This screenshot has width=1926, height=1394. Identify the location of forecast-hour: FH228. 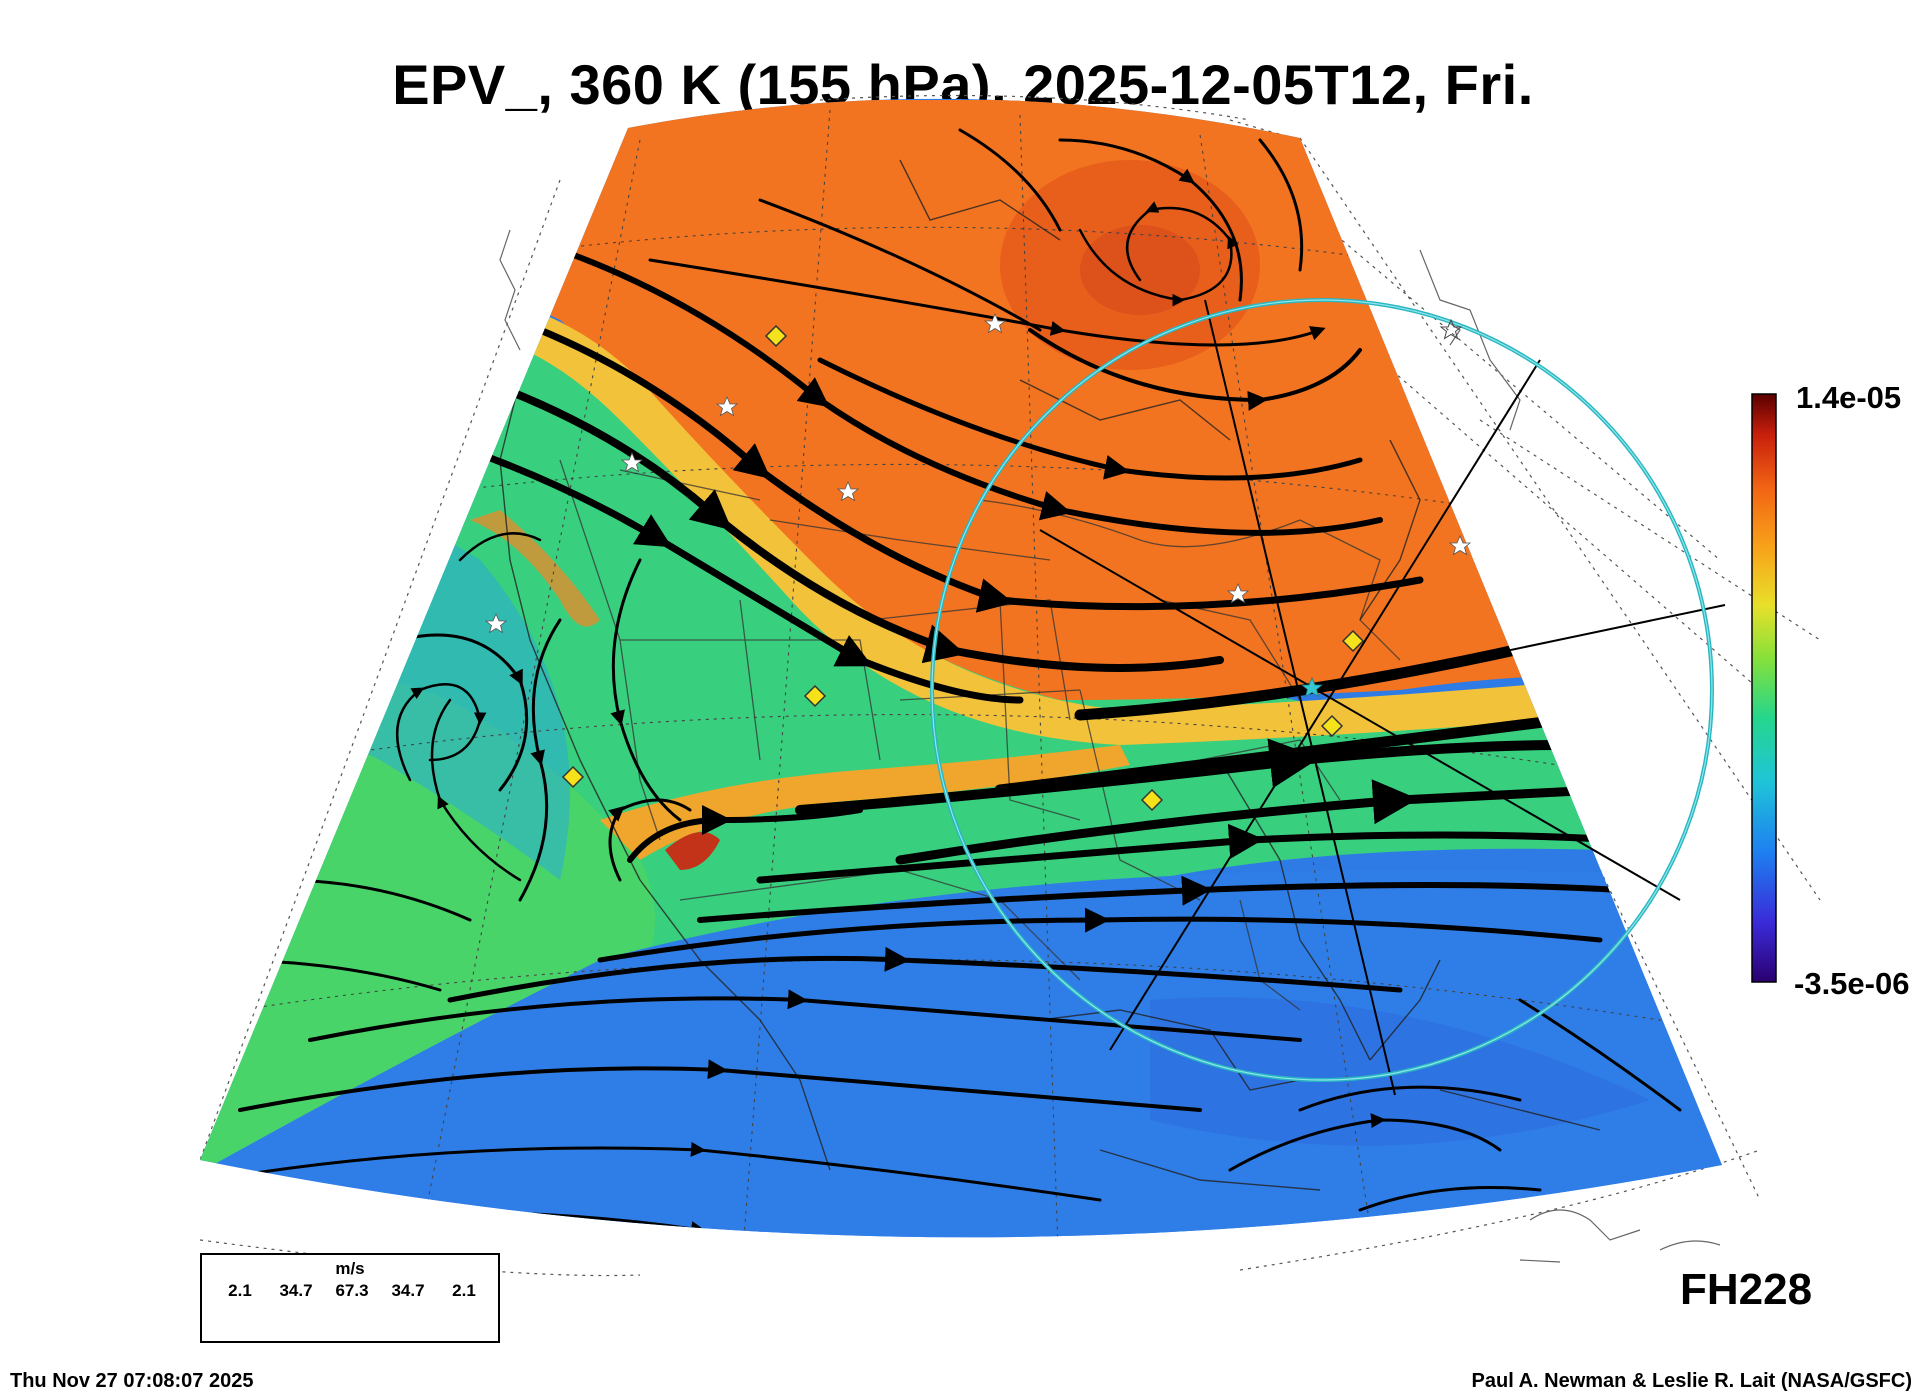
(1746, 1289).